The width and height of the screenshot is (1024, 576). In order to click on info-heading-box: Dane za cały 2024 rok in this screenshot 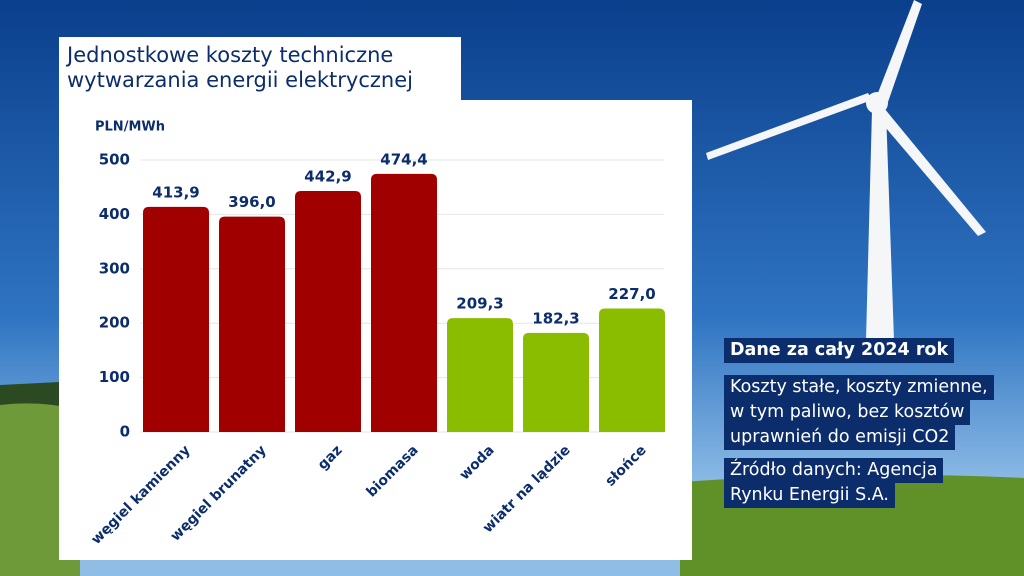, I will do `click(839, 350)`.